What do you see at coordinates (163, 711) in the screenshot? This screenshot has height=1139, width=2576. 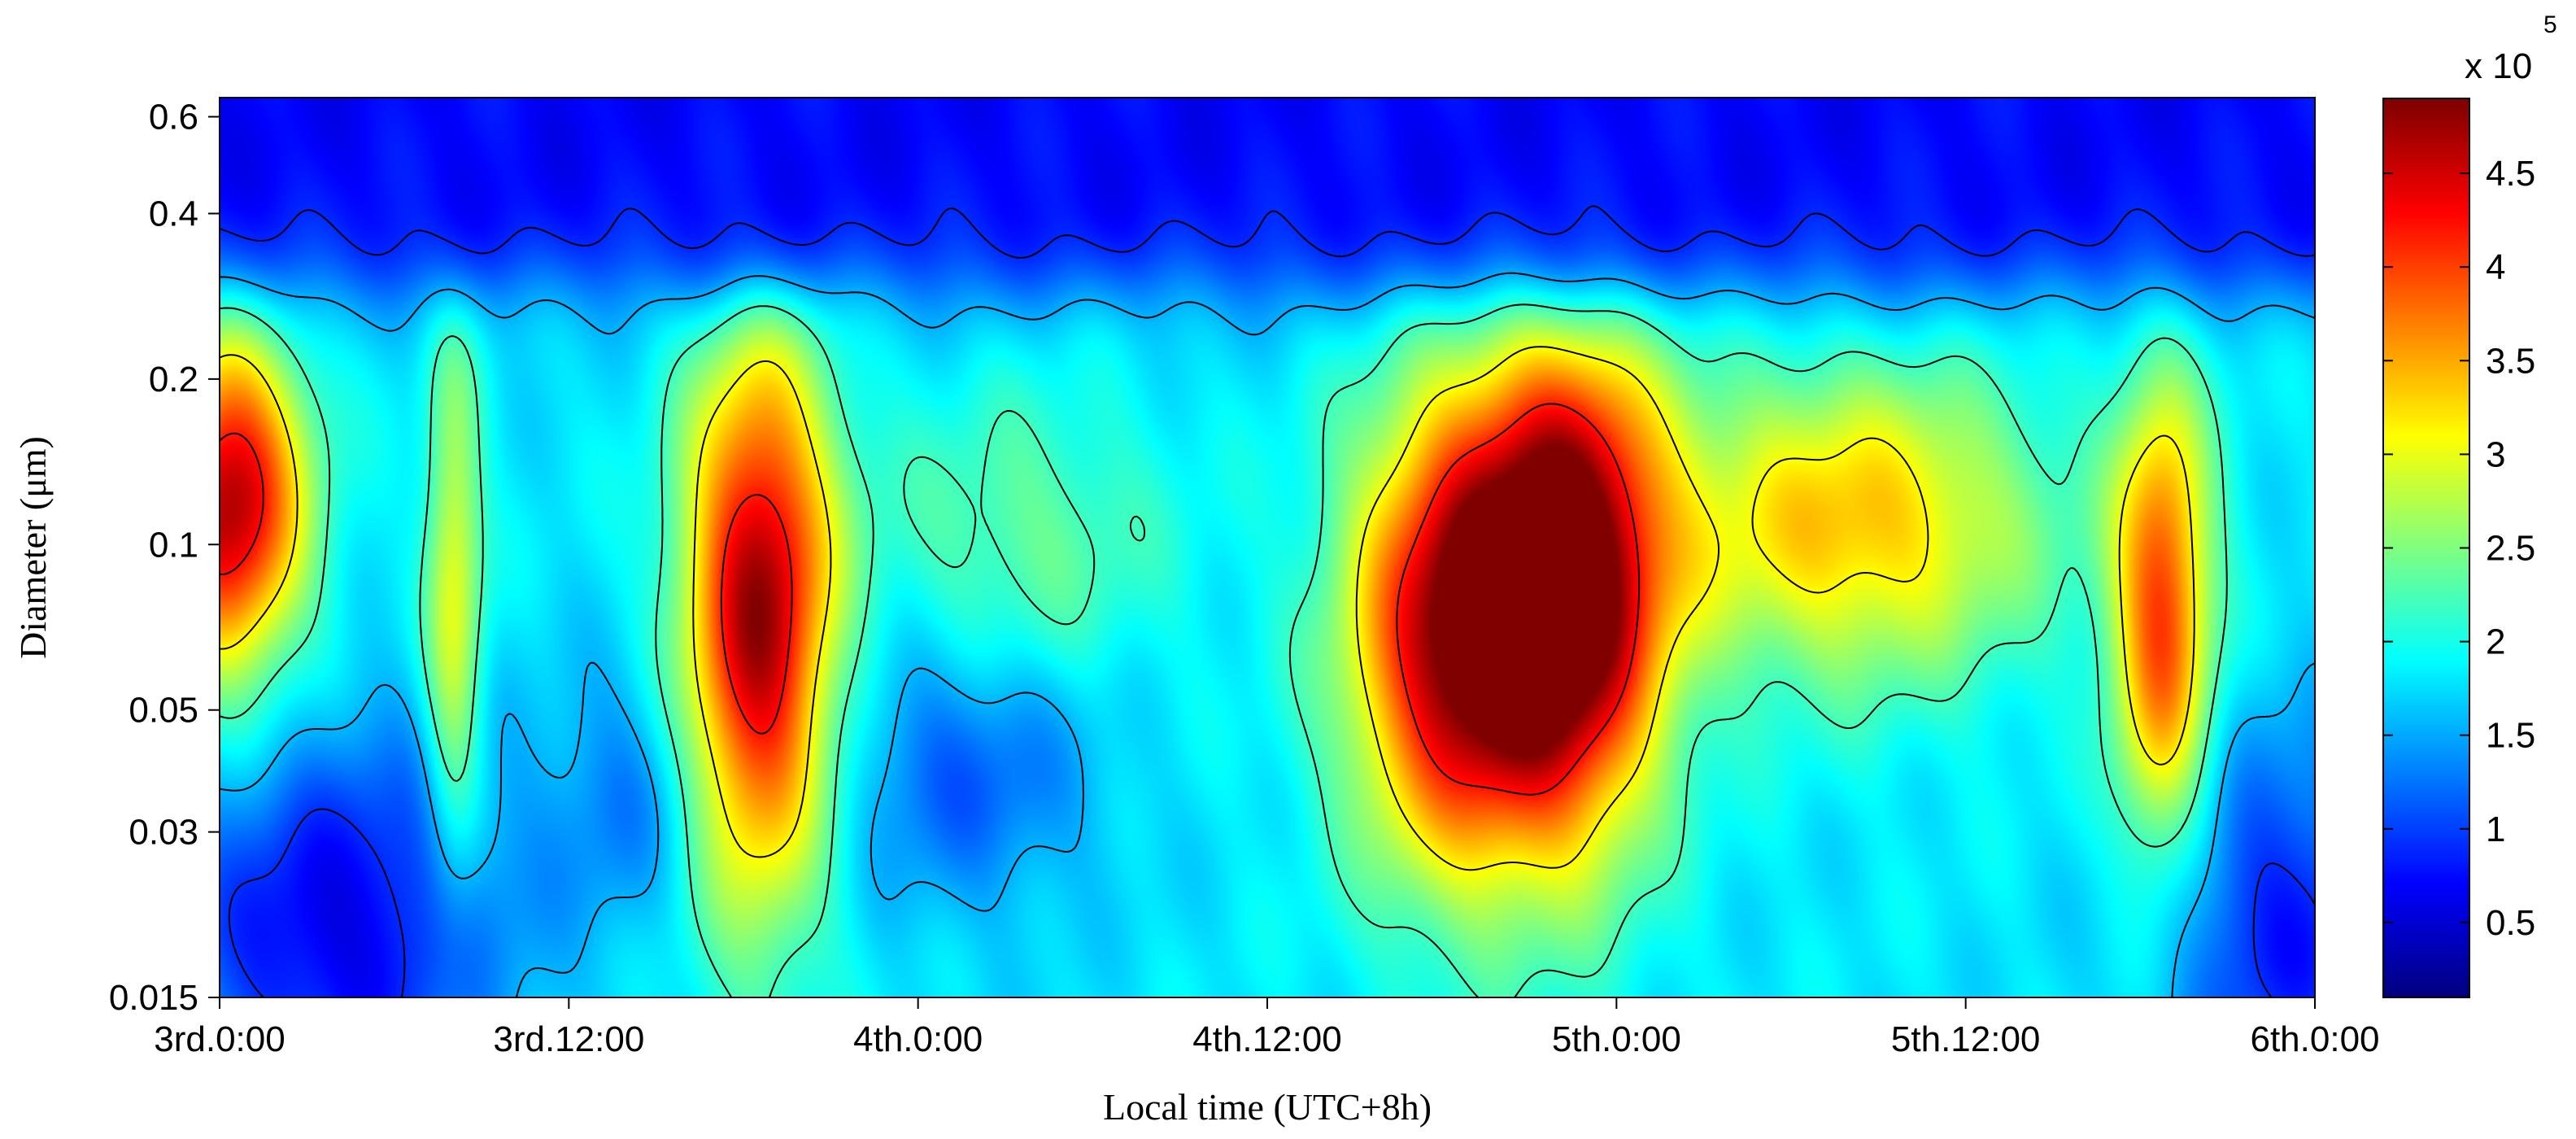 I see `y-tick-label: 0.05` at bounding box center [163, 711].